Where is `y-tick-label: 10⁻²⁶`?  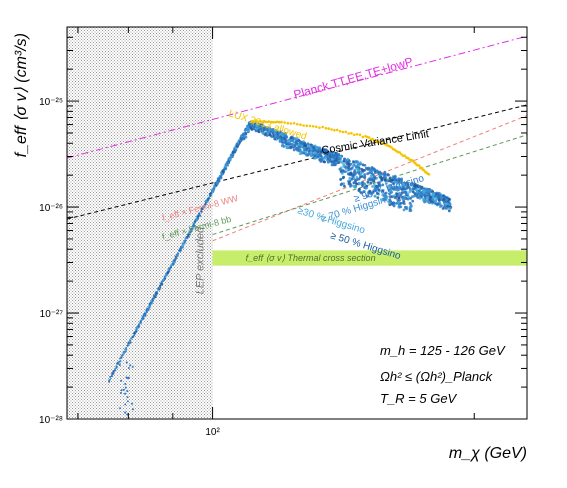
y-tick-label: 10⁻²⁶ is located at coordinates (51, 208).